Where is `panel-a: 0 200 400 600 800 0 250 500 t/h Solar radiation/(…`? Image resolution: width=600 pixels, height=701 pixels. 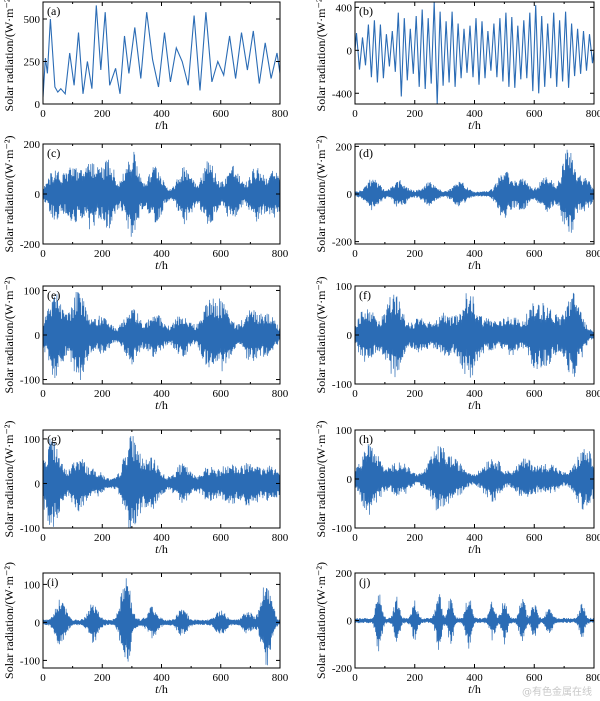
panel-a: 0 200 400 600 800 0 250 500 t/h Solar radiation/(… is located at coordinates (145, 66).